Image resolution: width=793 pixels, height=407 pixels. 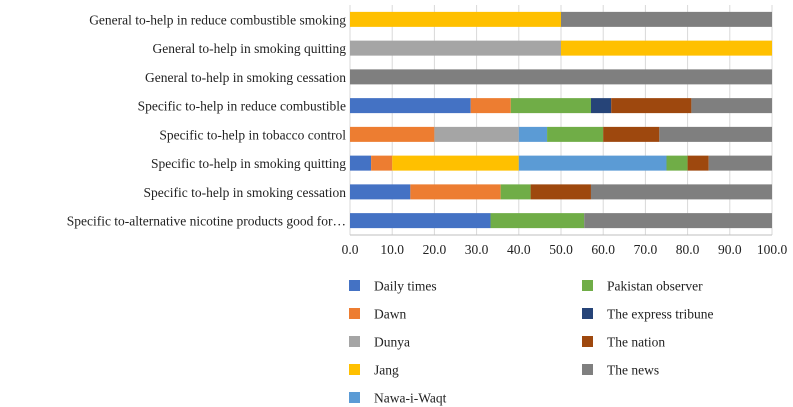 What do you see at coordinates (655, 286) in the screenshot?
I see `legend-label: Pakistan observer` at bounding box center [655, 286].